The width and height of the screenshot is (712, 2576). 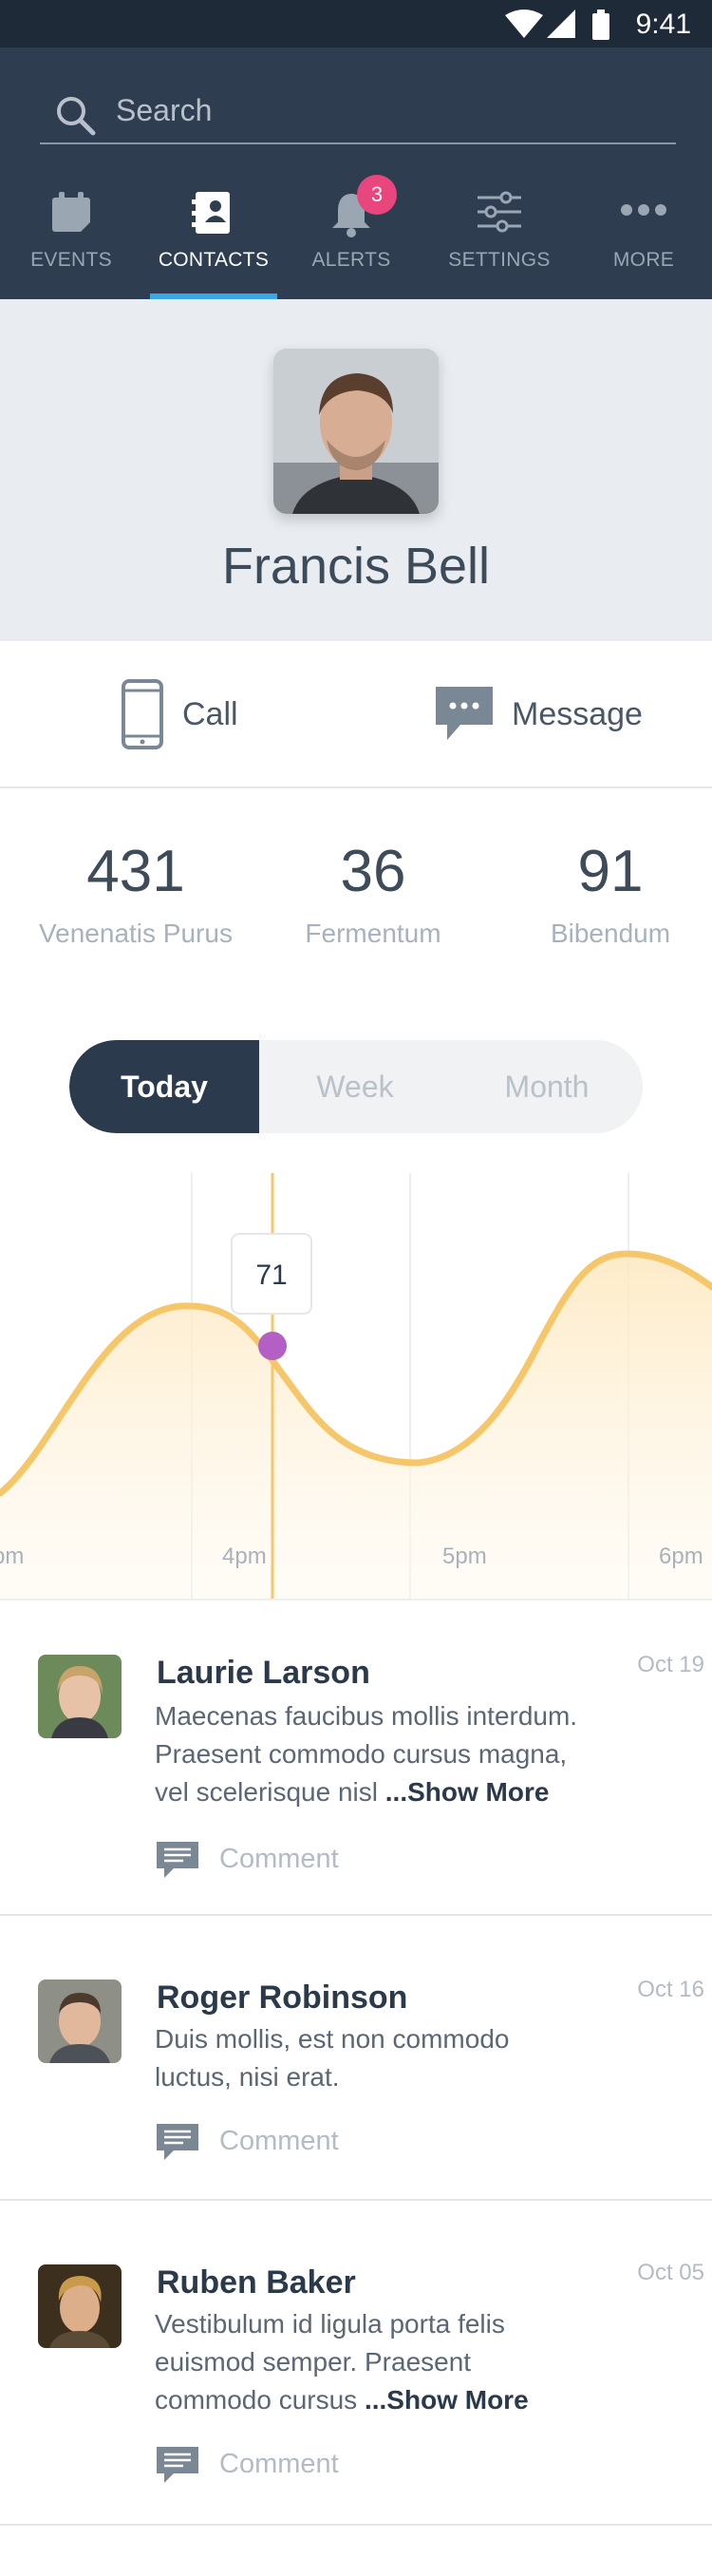 I want to click on profile-section: Francis Bell, so click(x=356, y=470).